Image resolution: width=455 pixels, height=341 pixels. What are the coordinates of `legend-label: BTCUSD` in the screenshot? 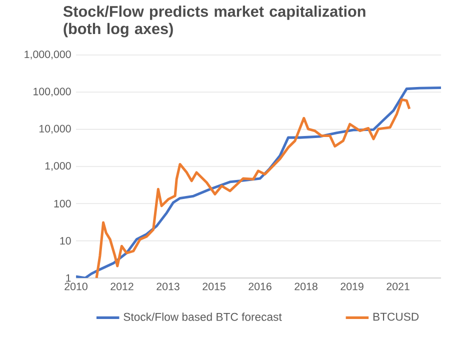 It's located at (396, 316).